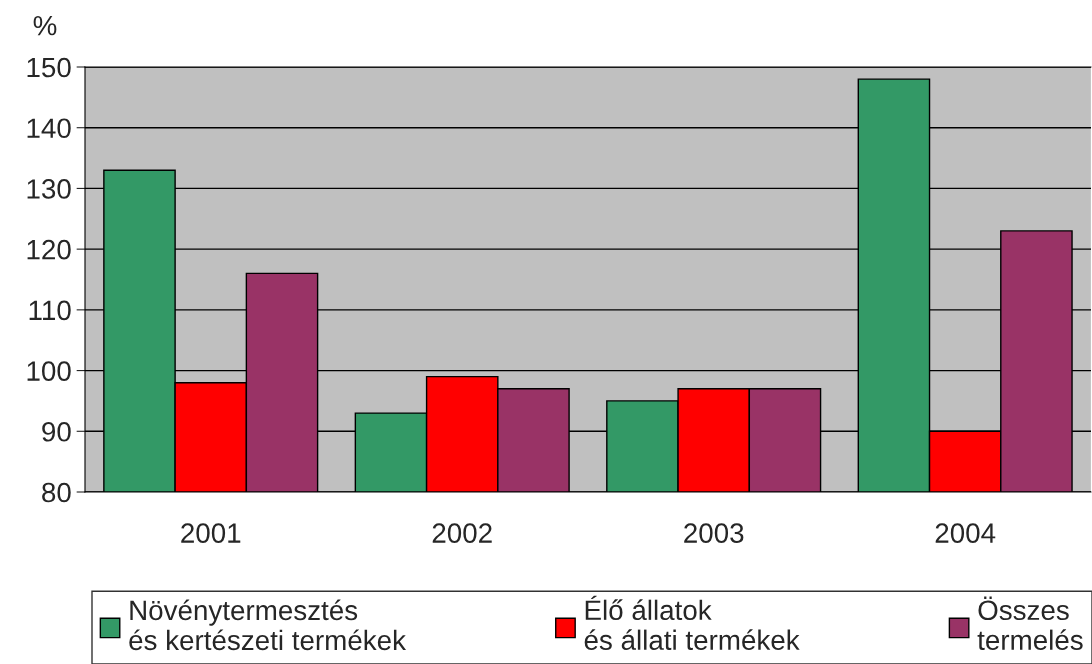  Describe the element at coordinates (49, 128) in the screenshot. I see `y-tick-label: 140` at that location.